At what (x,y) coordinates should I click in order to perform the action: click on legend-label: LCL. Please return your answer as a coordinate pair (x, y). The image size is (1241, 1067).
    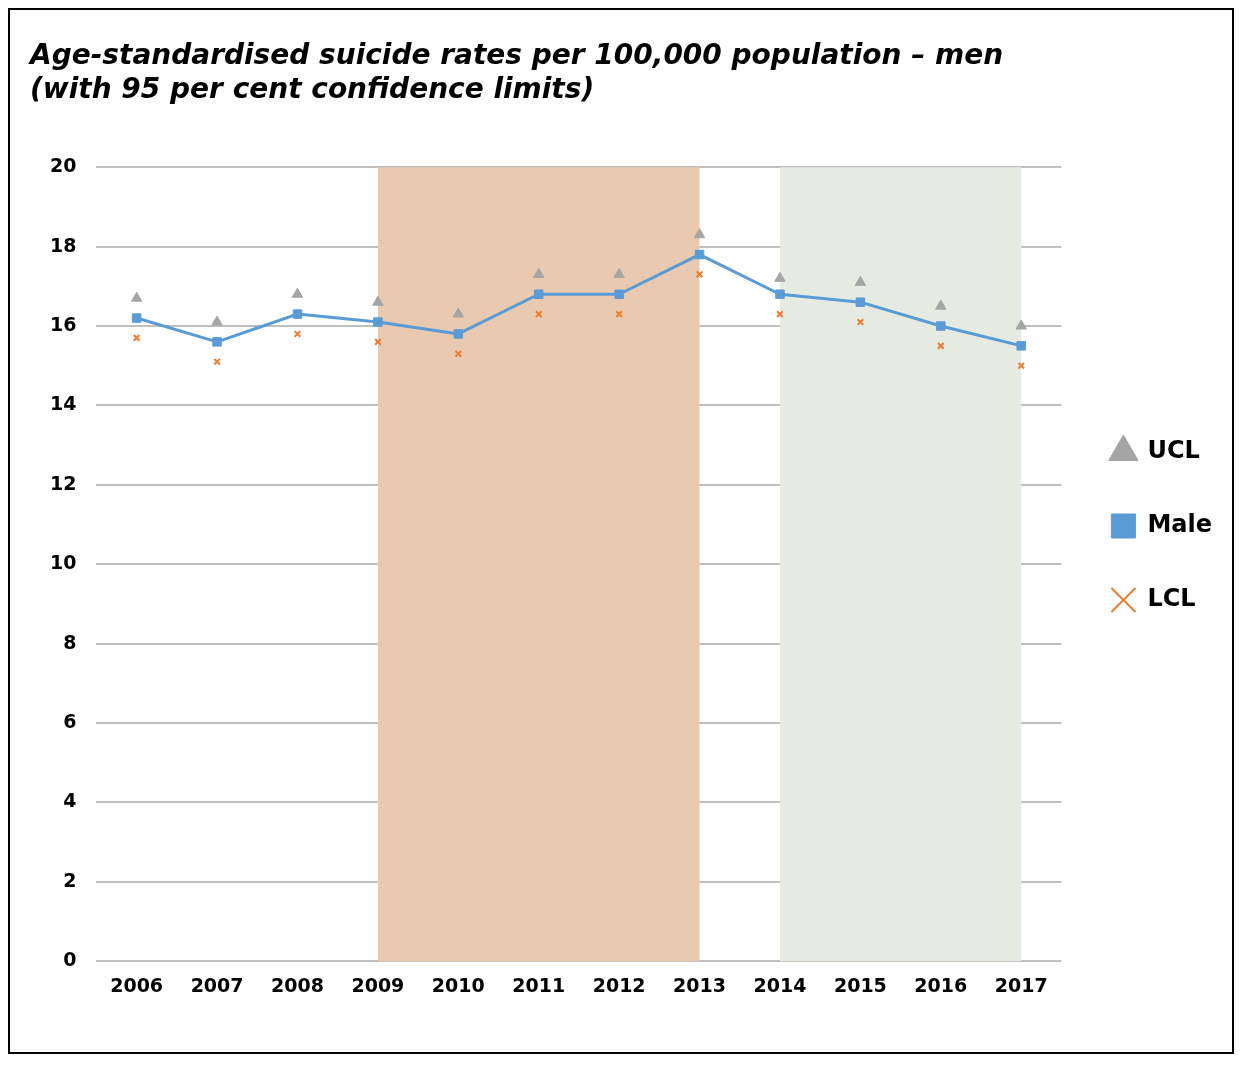
    Looking at the image, I should click on (1171, 598).